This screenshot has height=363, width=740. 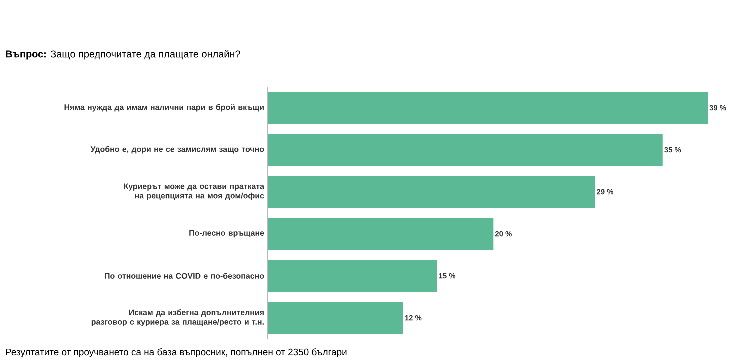 What do you see at coordinates (176, 353) in the screenshot?
I see `text: Резултатите от проучването са на база въпросник, попълнен от 2350 българи` at bounding box center [176, 353].